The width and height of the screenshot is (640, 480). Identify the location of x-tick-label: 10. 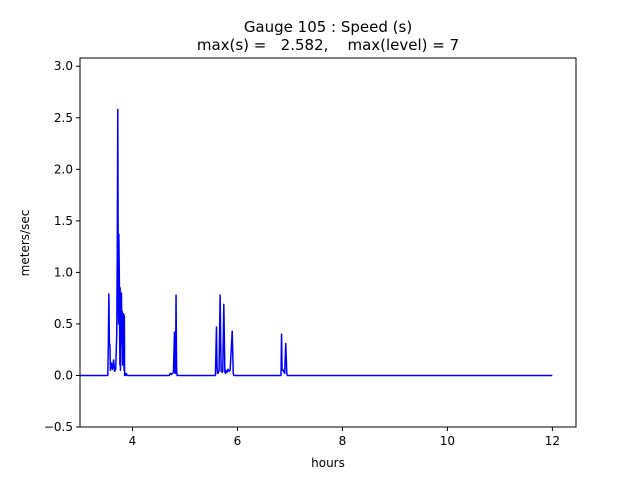
(447, 441).